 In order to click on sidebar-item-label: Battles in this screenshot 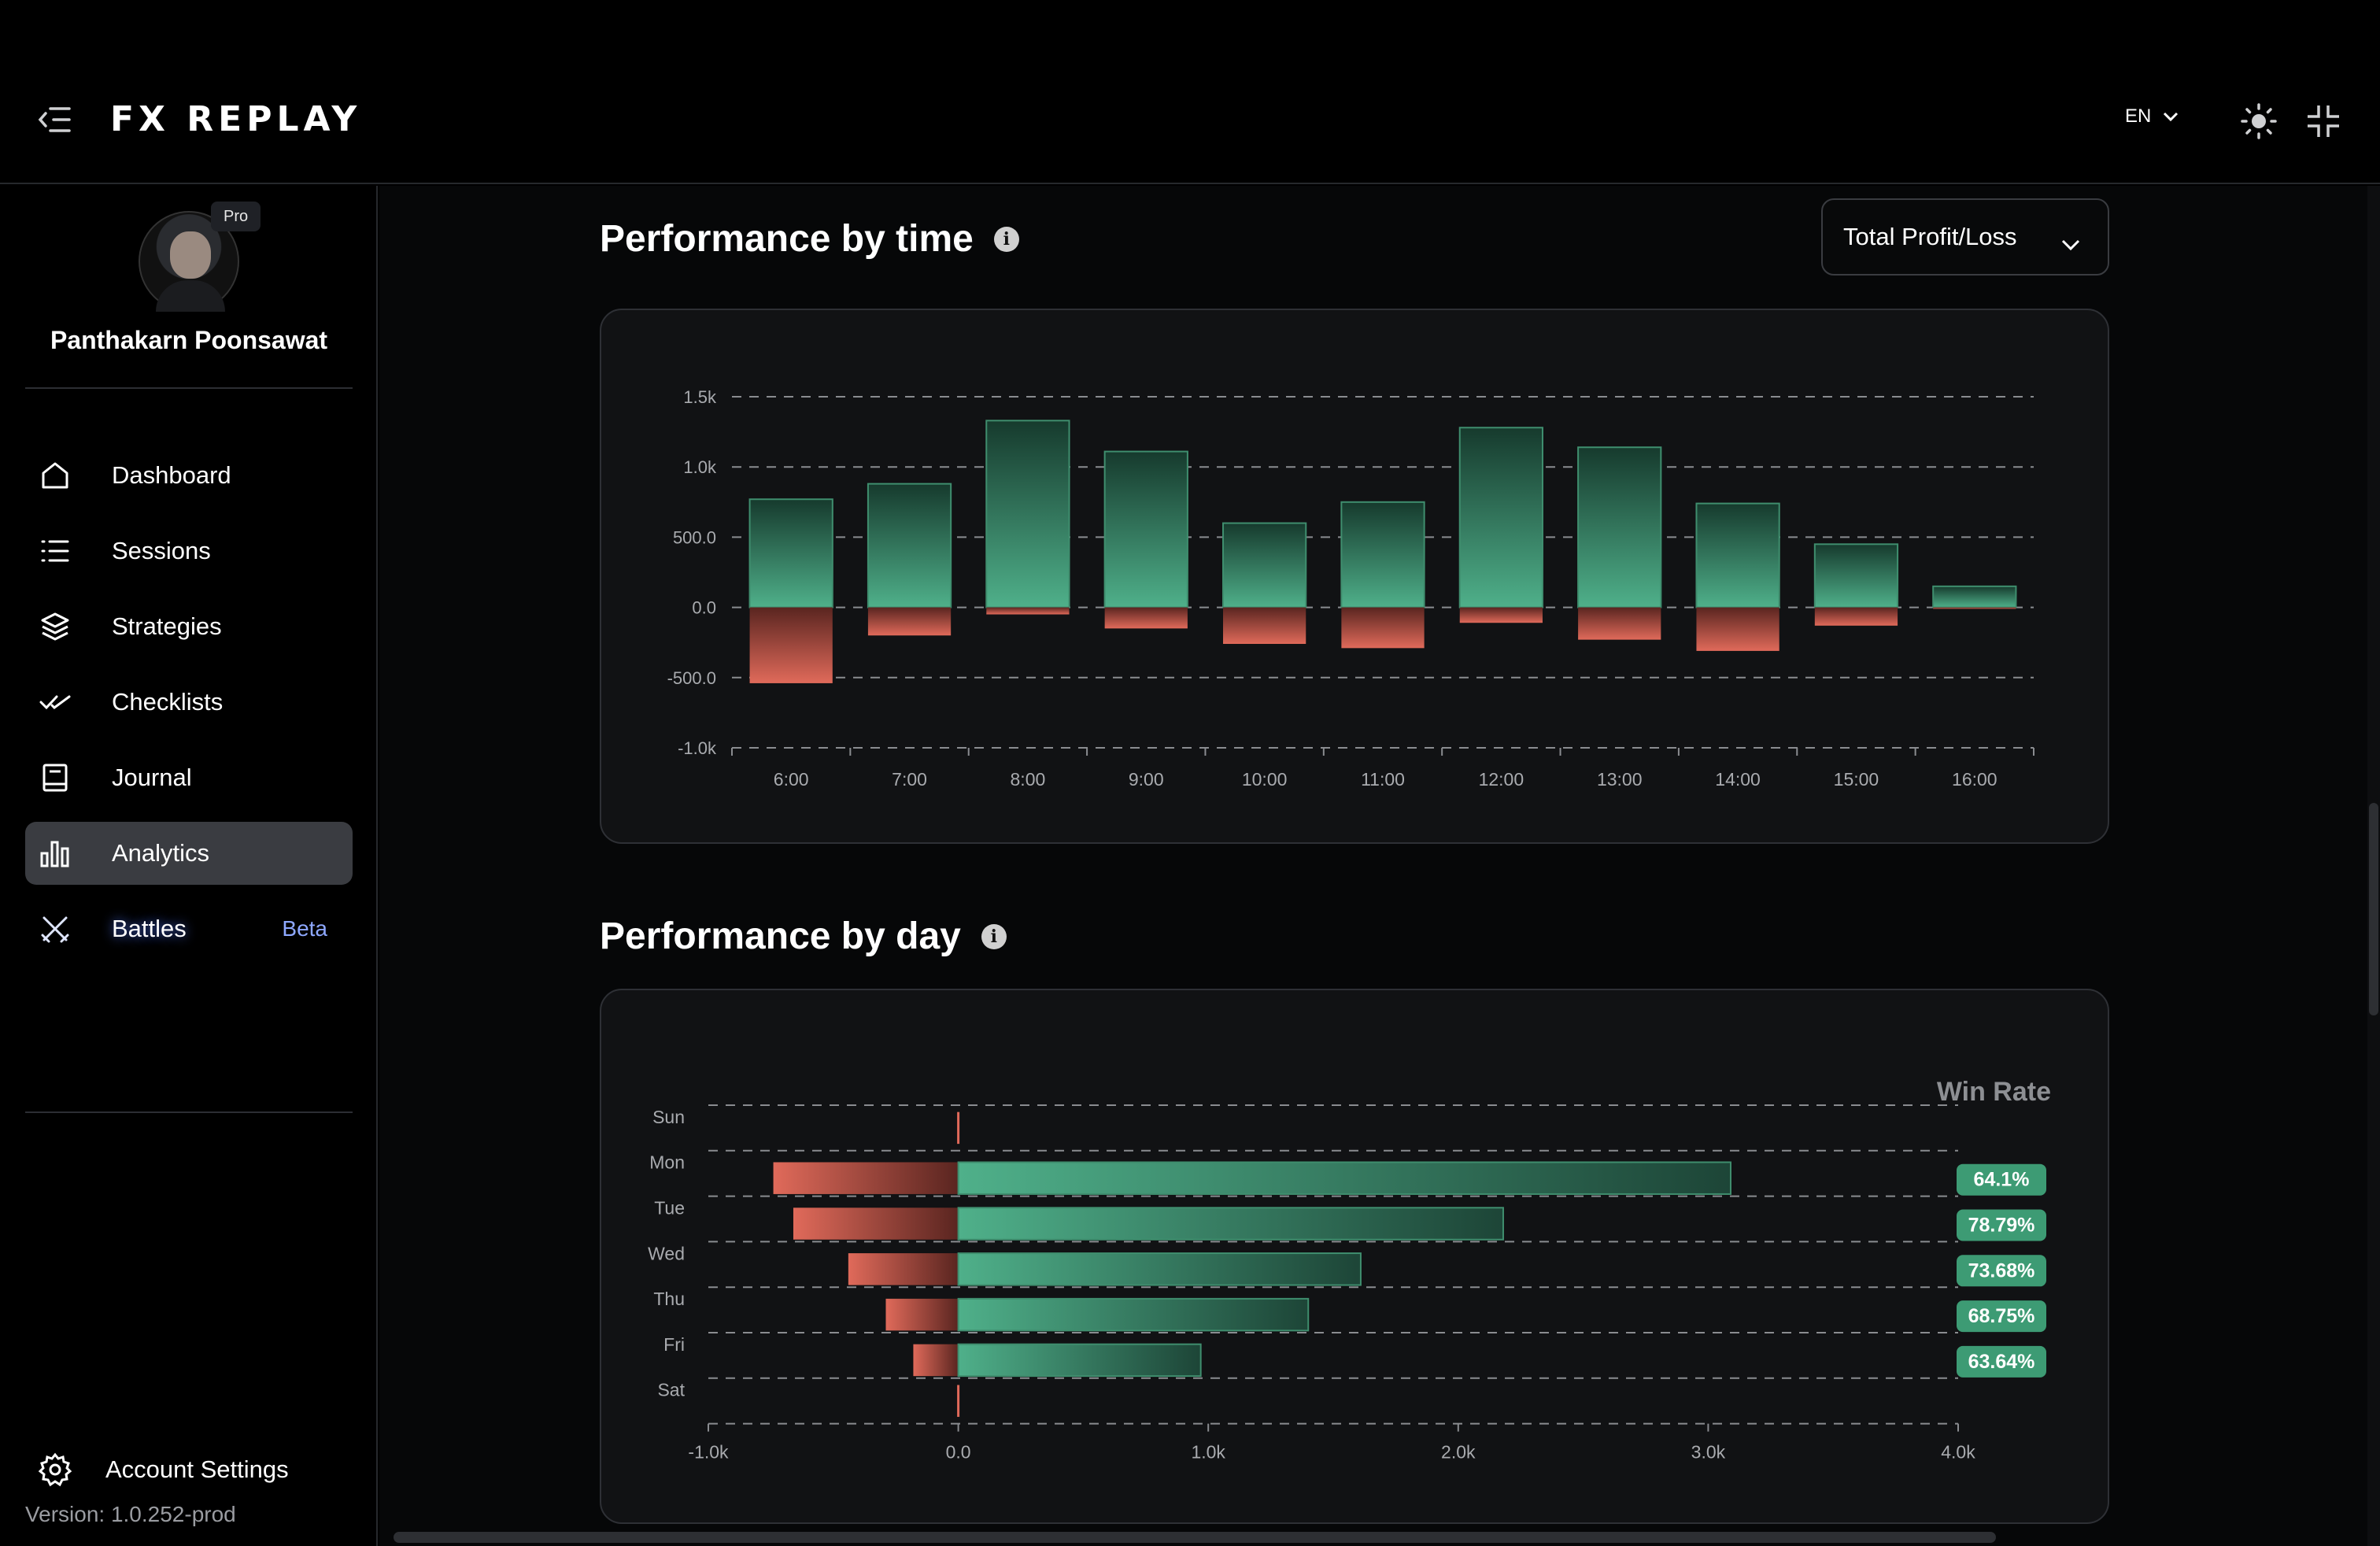, I will do `click(149, 928)`.